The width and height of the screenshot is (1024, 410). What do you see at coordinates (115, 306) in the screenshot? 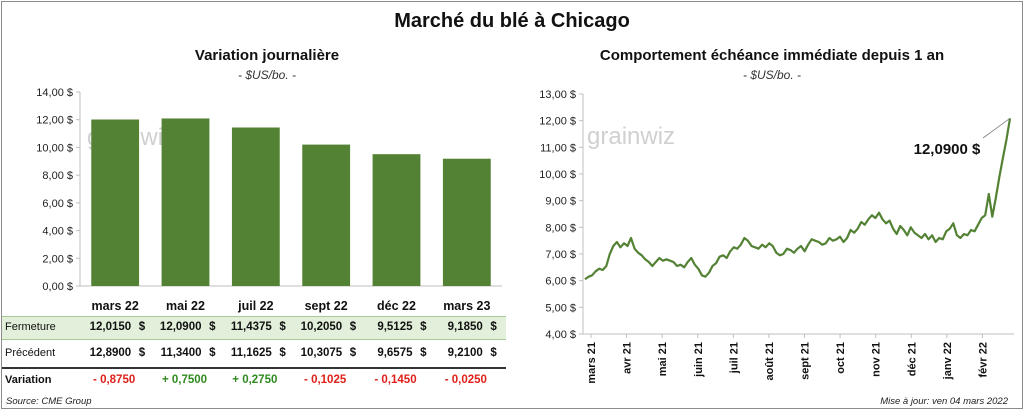
I see `bar-category-label: mars 22` at bounding box center [115, 306].